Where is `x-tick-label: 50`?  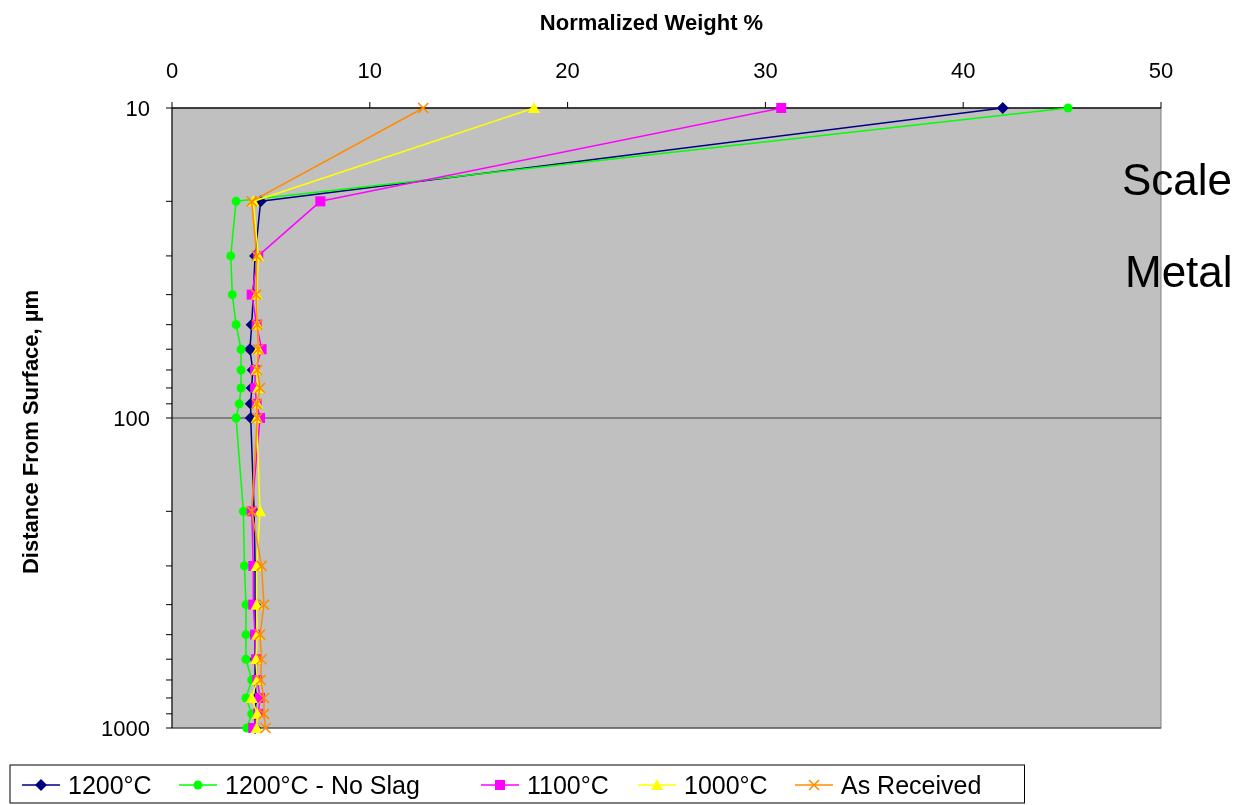 x-tick-label: 50 is located at coordinates (1161, 70).